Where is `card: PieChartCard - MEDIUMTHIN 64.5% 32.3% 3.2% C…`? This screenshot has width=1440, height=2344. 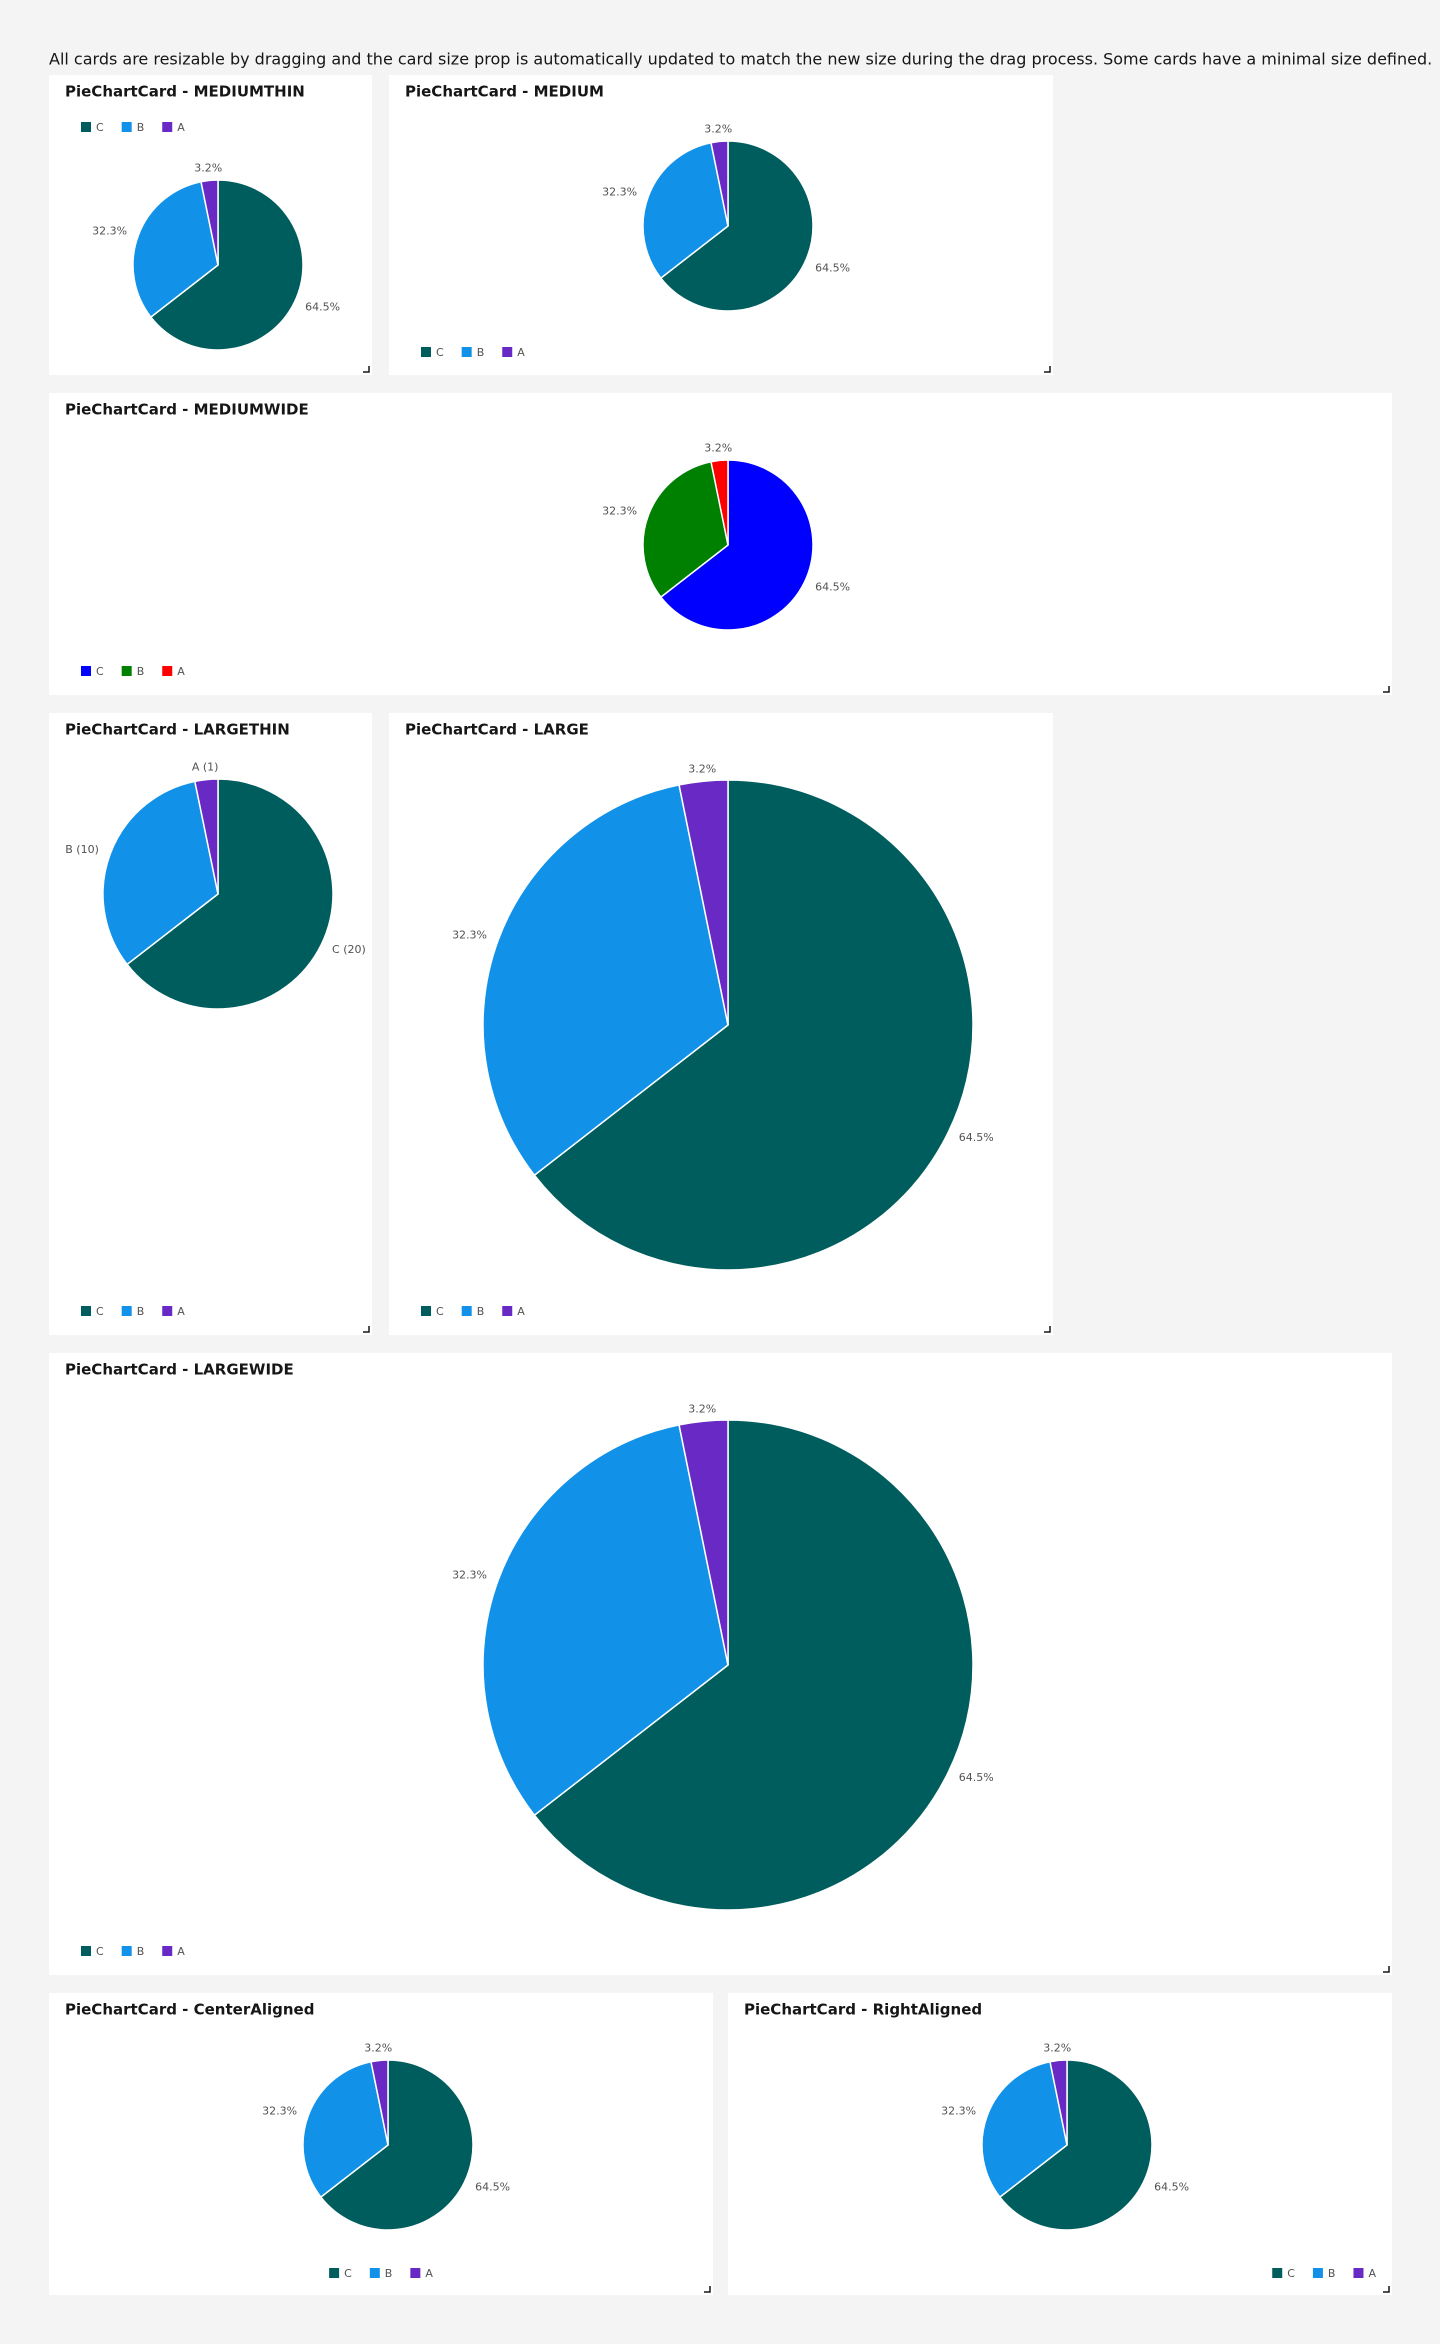
card: PieChartCard - MEDIUMTHIN 64.5% 32.3% 3.2% C… is located at coordinates (210, 225).